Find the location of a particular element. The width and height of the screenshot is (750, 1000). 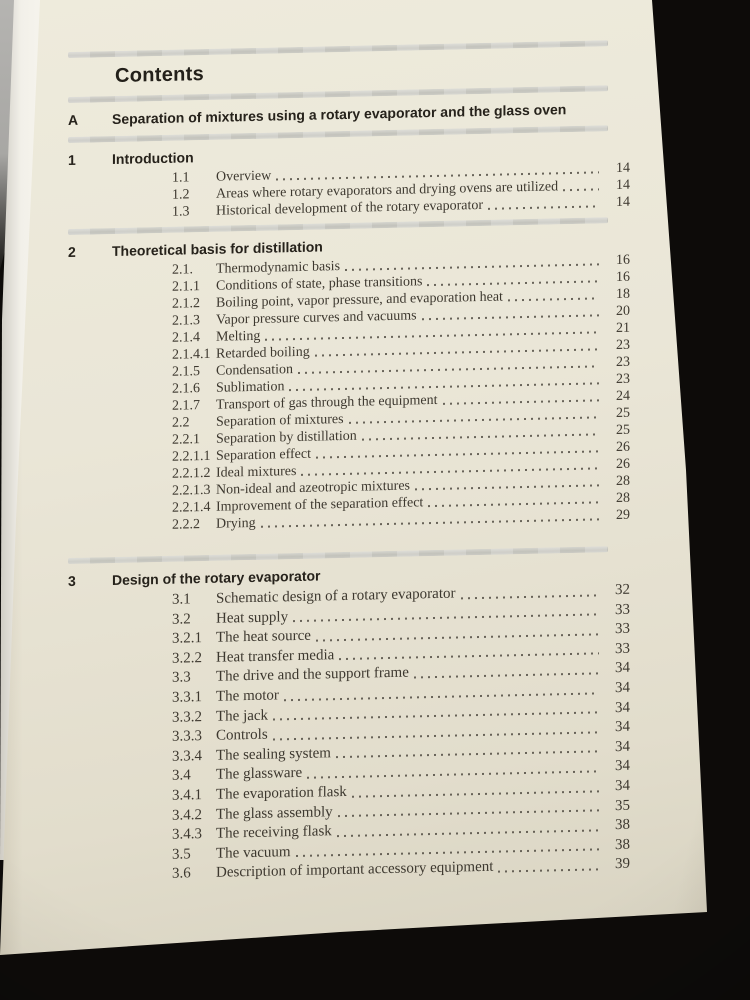

entry-number: 1.2 is located at coordinates (181, 195).